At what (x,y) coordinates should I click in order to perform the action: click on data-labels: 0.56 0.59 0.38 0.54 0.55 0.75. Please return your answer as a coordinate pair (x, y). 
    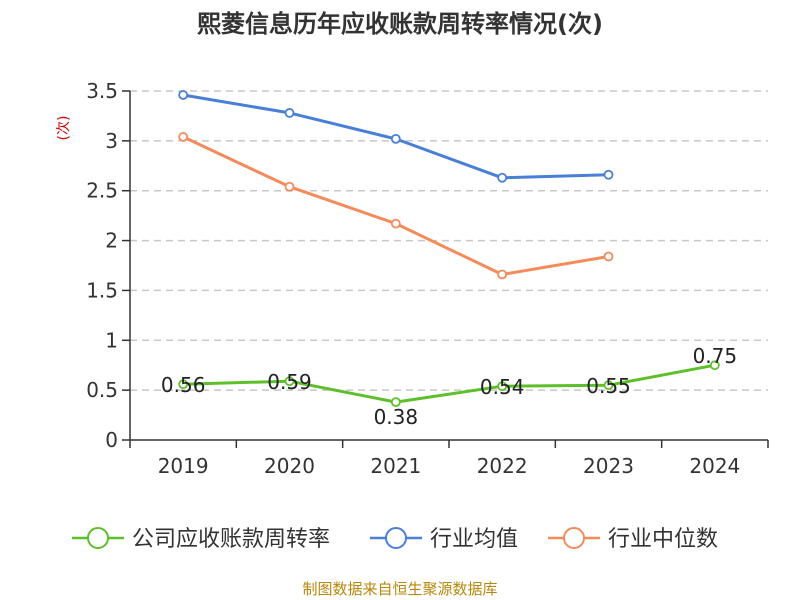
    Looking at the image, I should click on (449, 386).